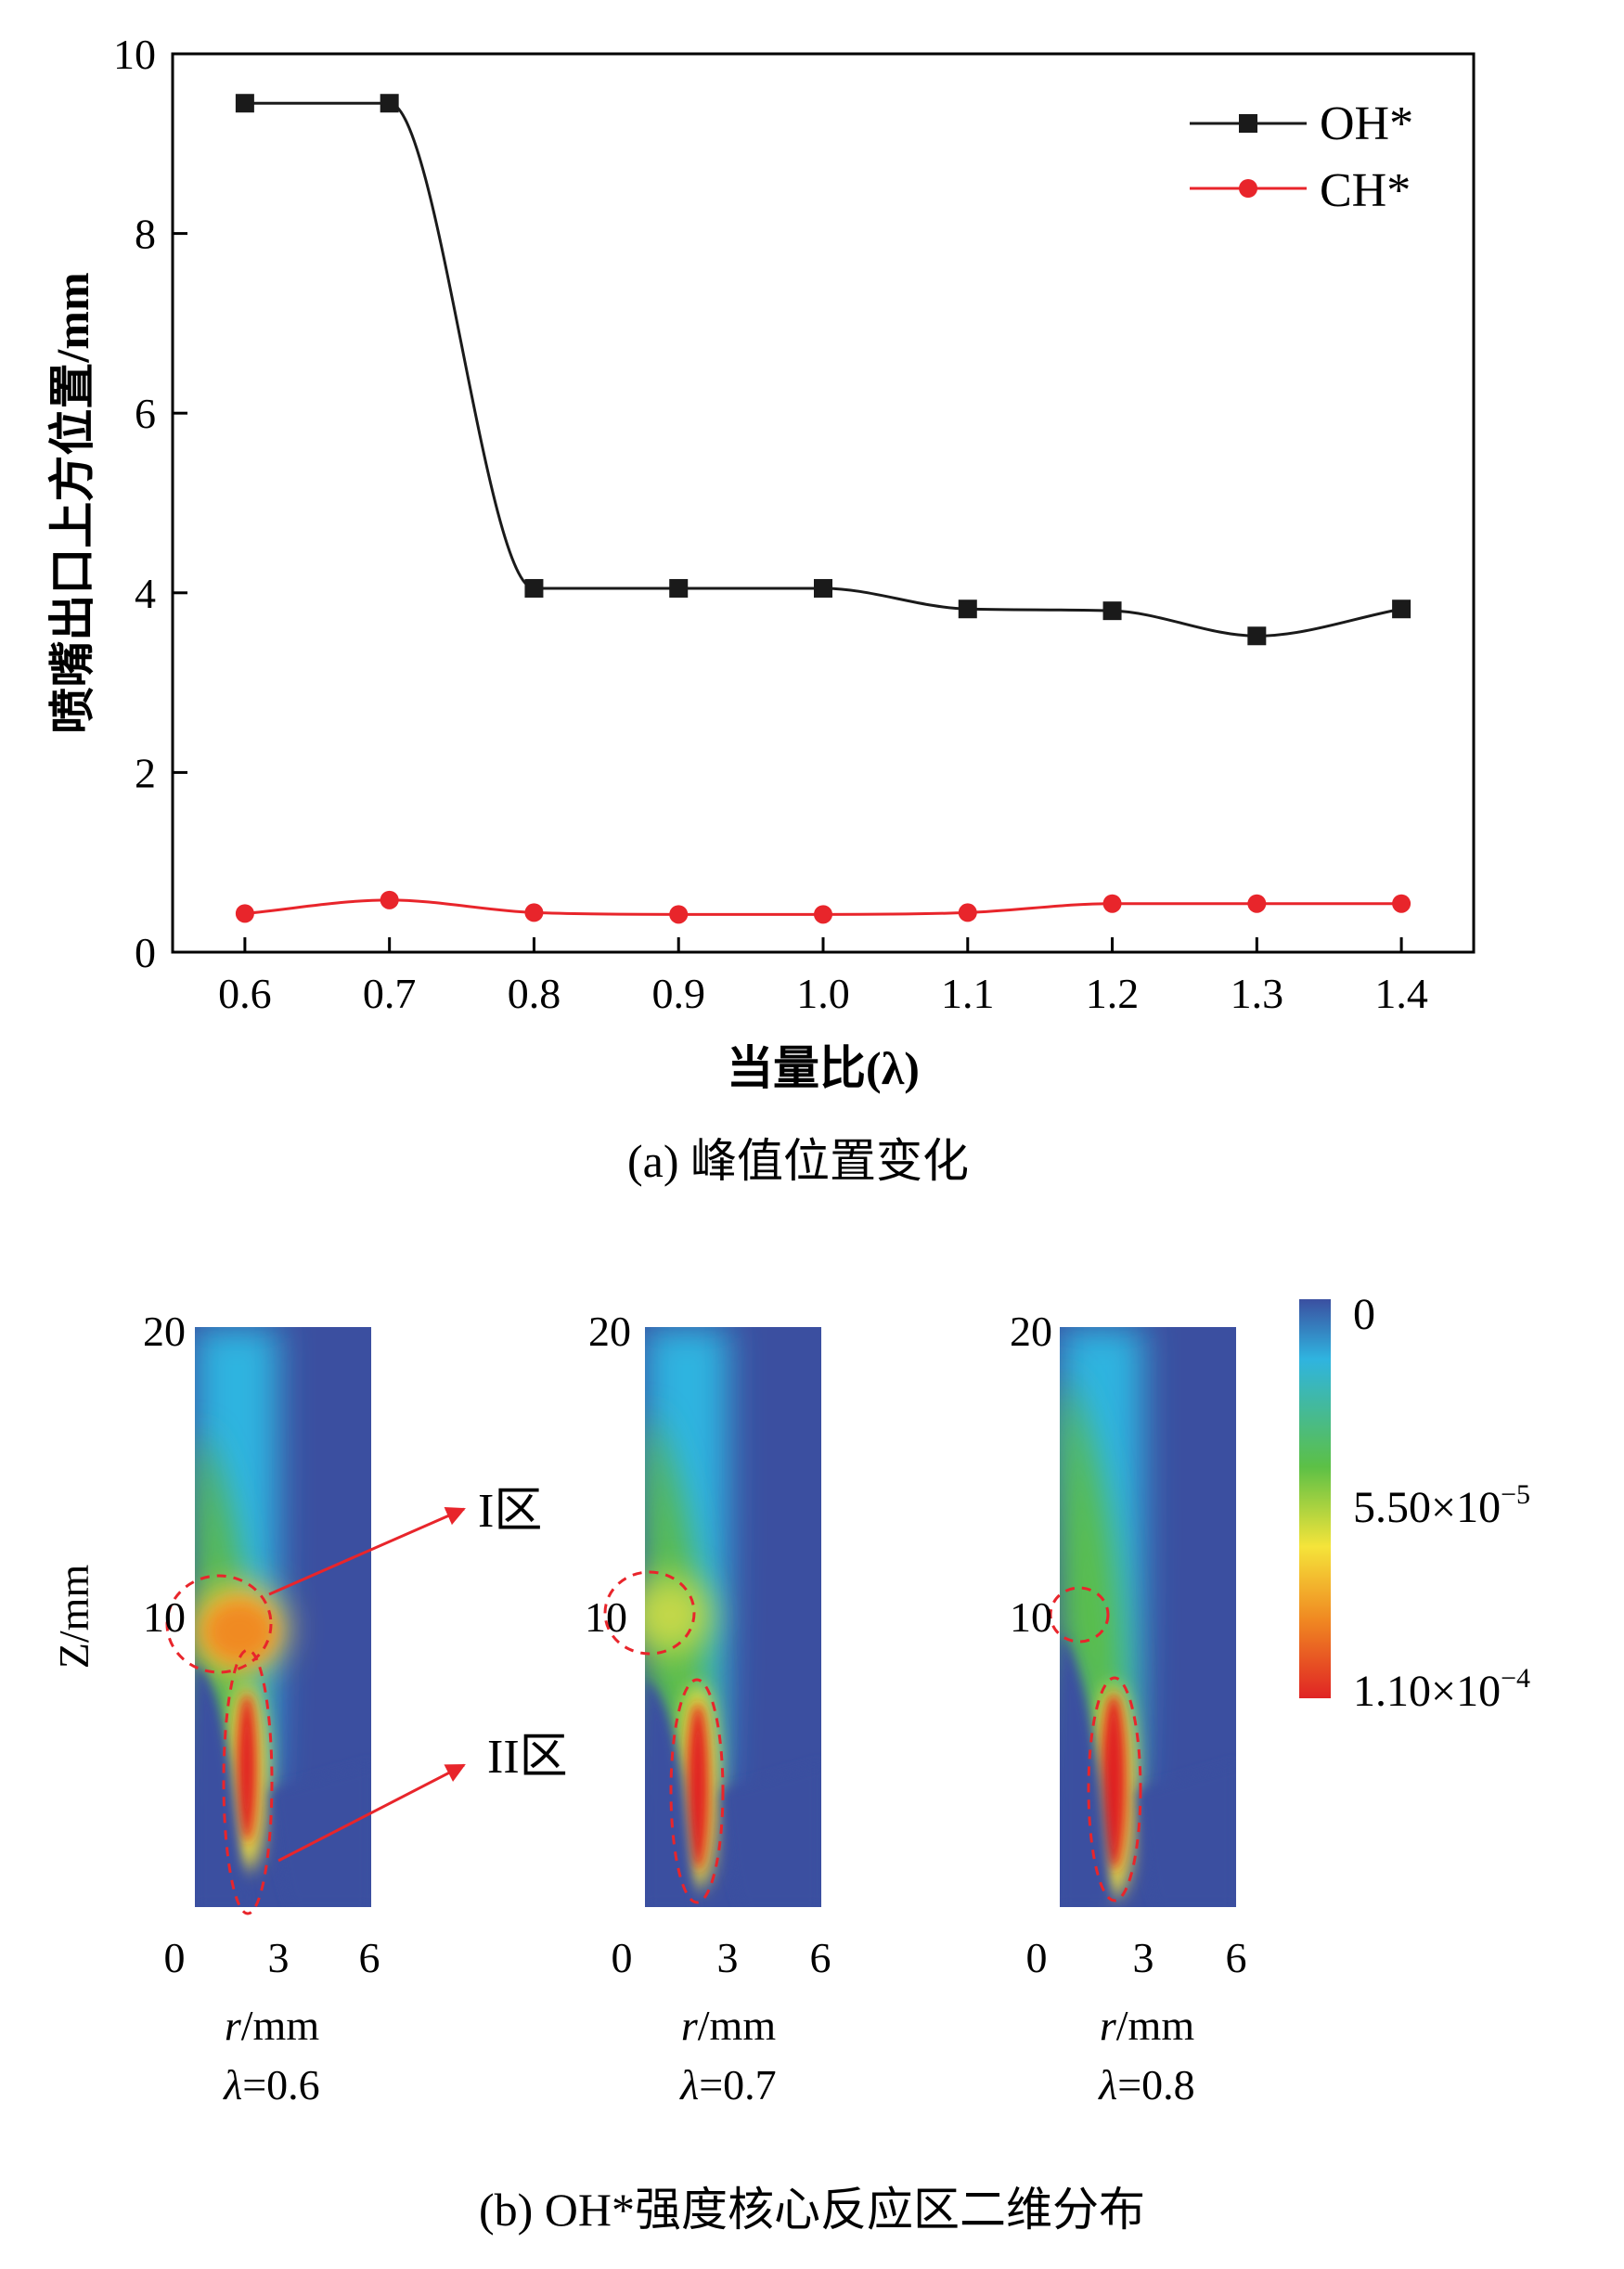 The width and height of the screenshot is (1624, 2269). What do you see at coordinates (823, 993) in the screenshot?
I see `x-tick-label: 1.0` at bounding box center [823, 993].